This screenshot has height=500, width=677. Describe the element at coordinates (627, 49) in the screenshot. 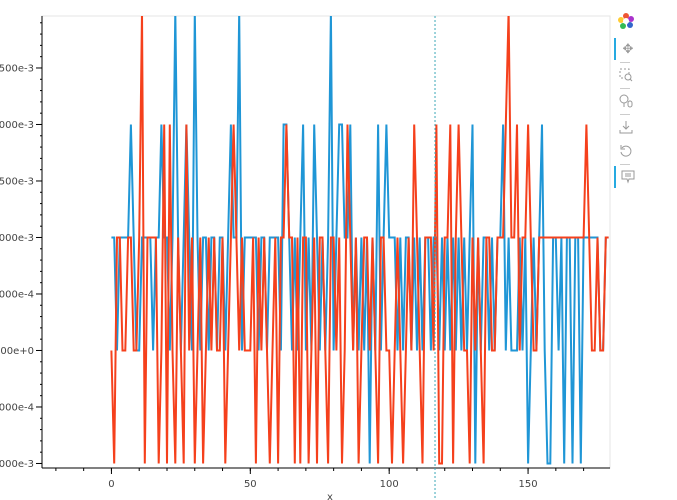

I see `pan-tool-icon: ✥` at that location.